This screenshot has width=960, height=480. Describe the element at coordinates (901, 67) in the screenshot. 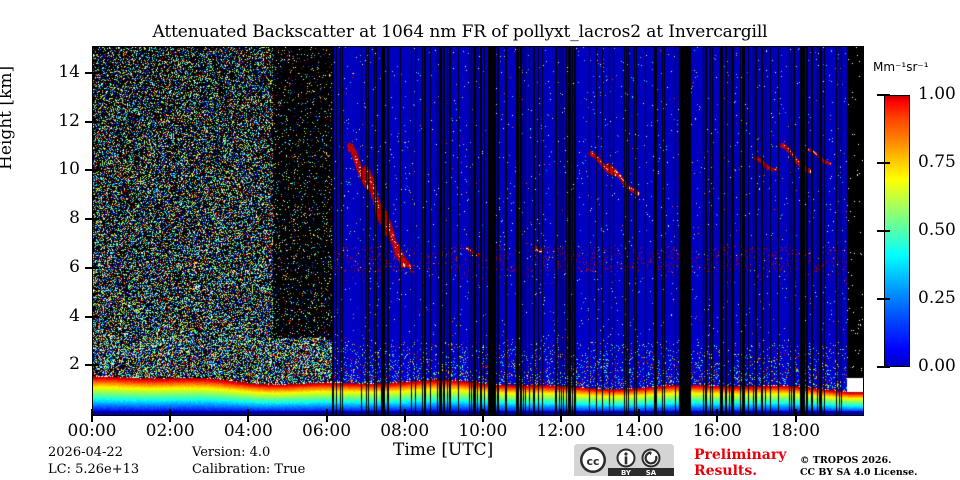

I see `colorbar-unit-label: Mm⁻¹sr⁻¹` at that location.